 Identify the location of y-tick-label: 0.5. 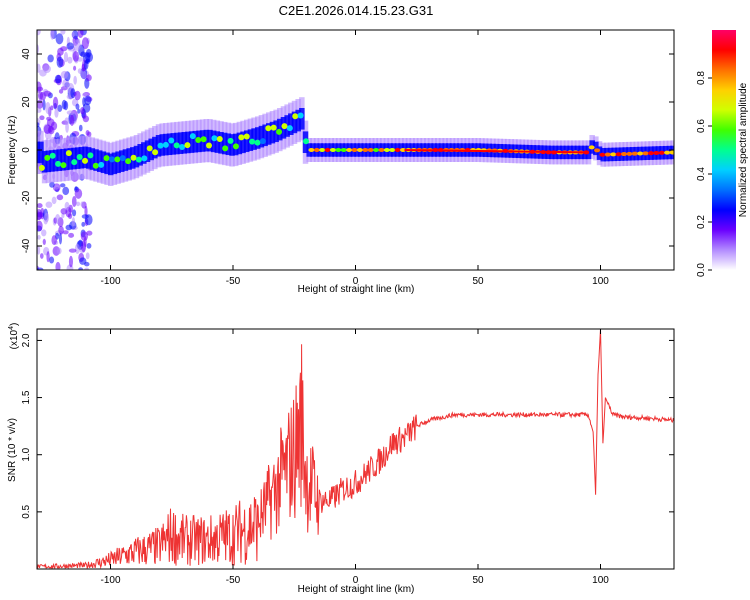
(26, 511).